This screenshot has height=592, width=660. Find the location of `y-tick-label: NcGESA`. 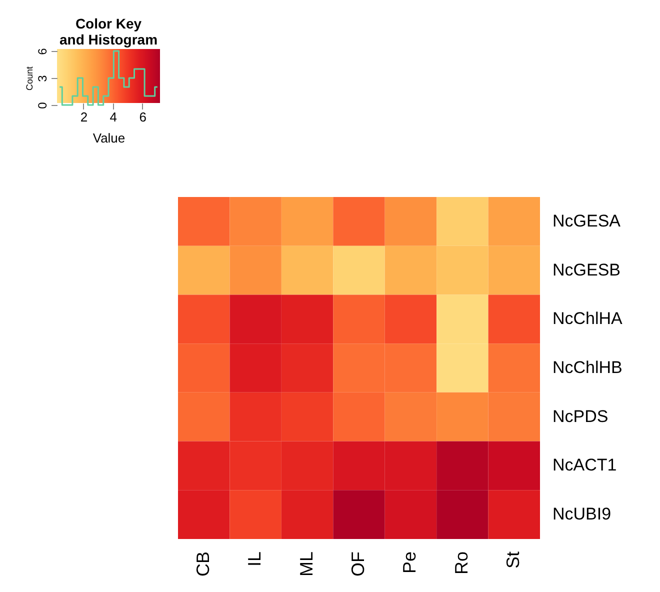

y-tick-label: NcGESA is located at coordinates (587, 220).